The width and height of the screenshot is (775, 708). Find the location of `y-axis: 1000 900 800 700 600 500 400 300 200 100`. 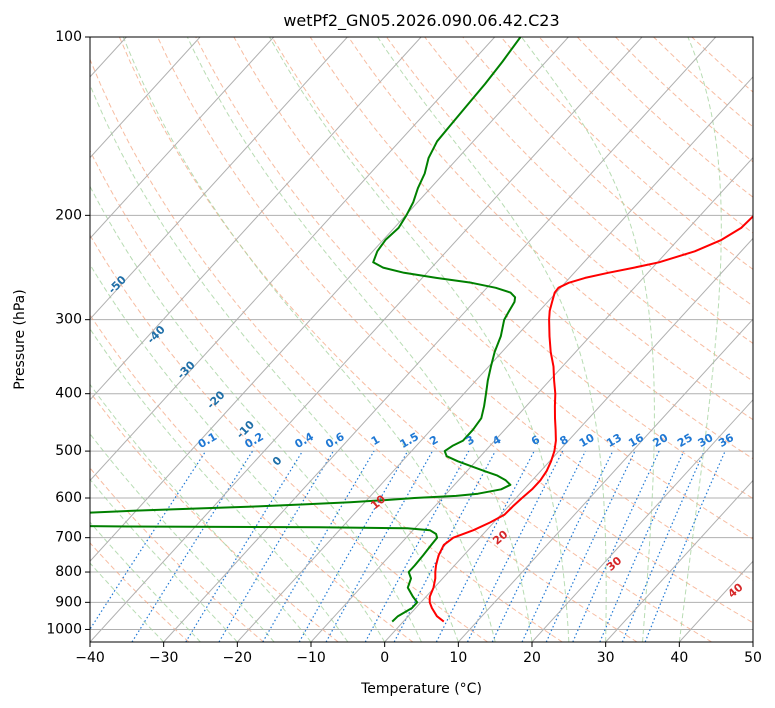

y-axis: 1000 900 800 700 600 500 400 300 200 100 is located at coordinates (68, 333).